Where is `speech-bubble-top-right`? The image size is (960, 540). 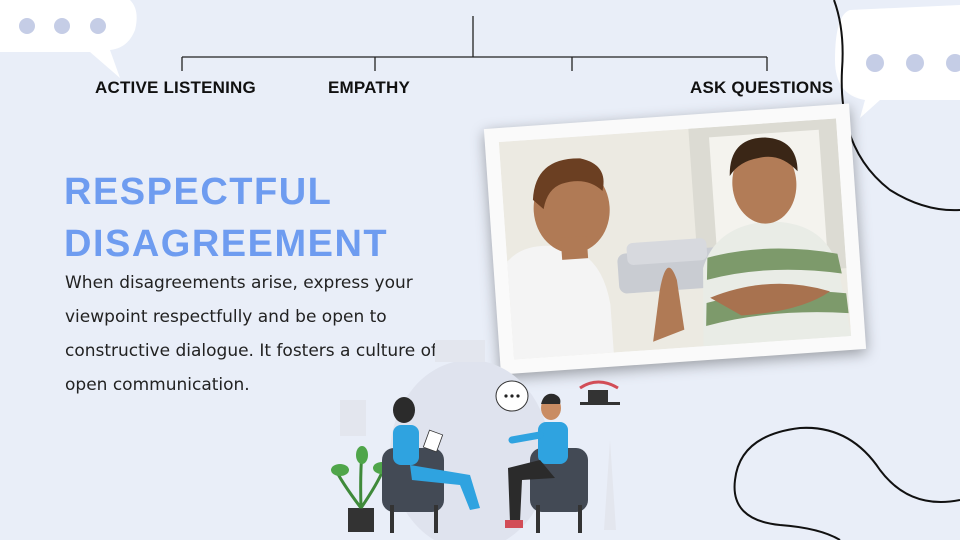 speech-bubble-top-right is located at coordinates (896, 106).